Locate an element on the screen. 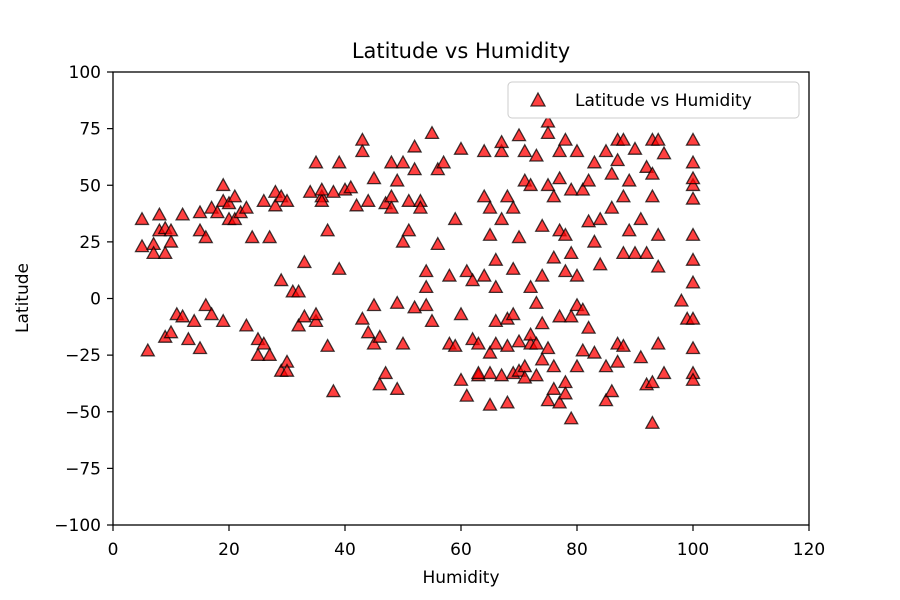 Image resolution: width=900 pixels, height=600 pixels. x-tick-label: 40 is located at coordinates (345, 550).